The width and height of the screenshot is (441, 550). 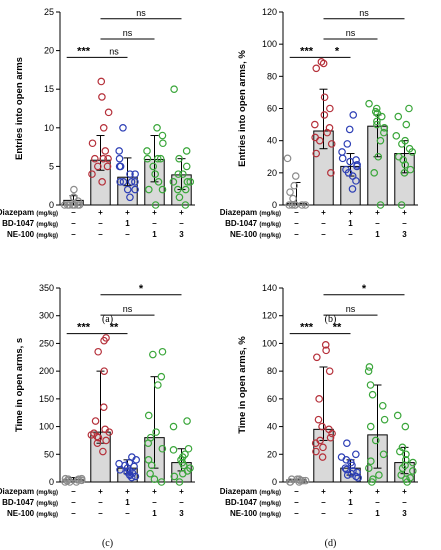 I want to click on y-tick-label: 100, so click(x=269, y=44).